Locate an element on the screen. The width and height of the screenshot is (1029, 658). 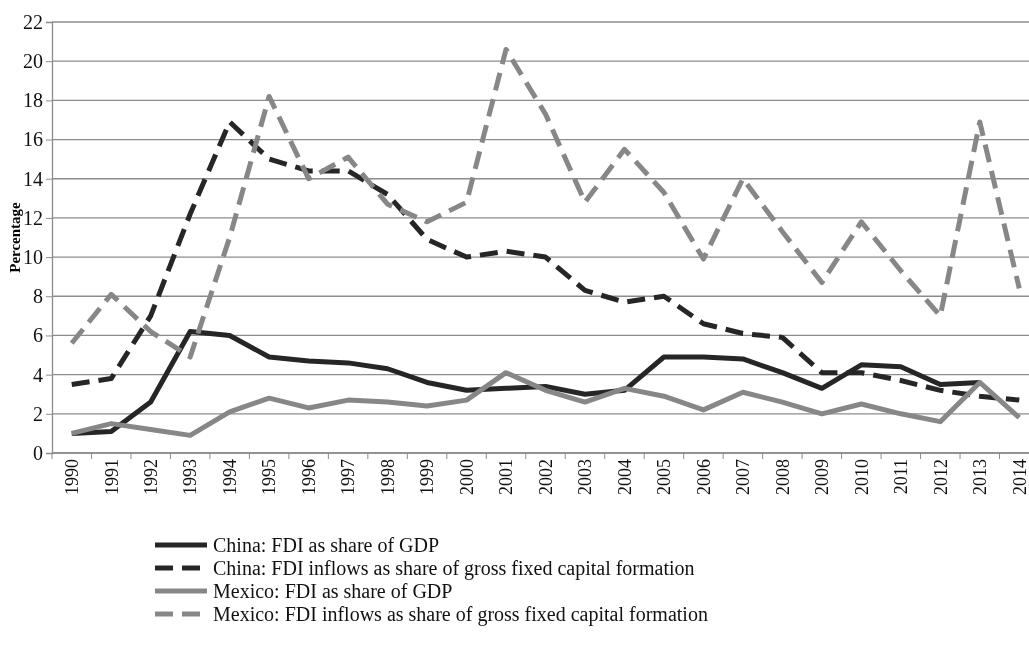
y-tick-label: 16 is located at coordinates (33, 139).